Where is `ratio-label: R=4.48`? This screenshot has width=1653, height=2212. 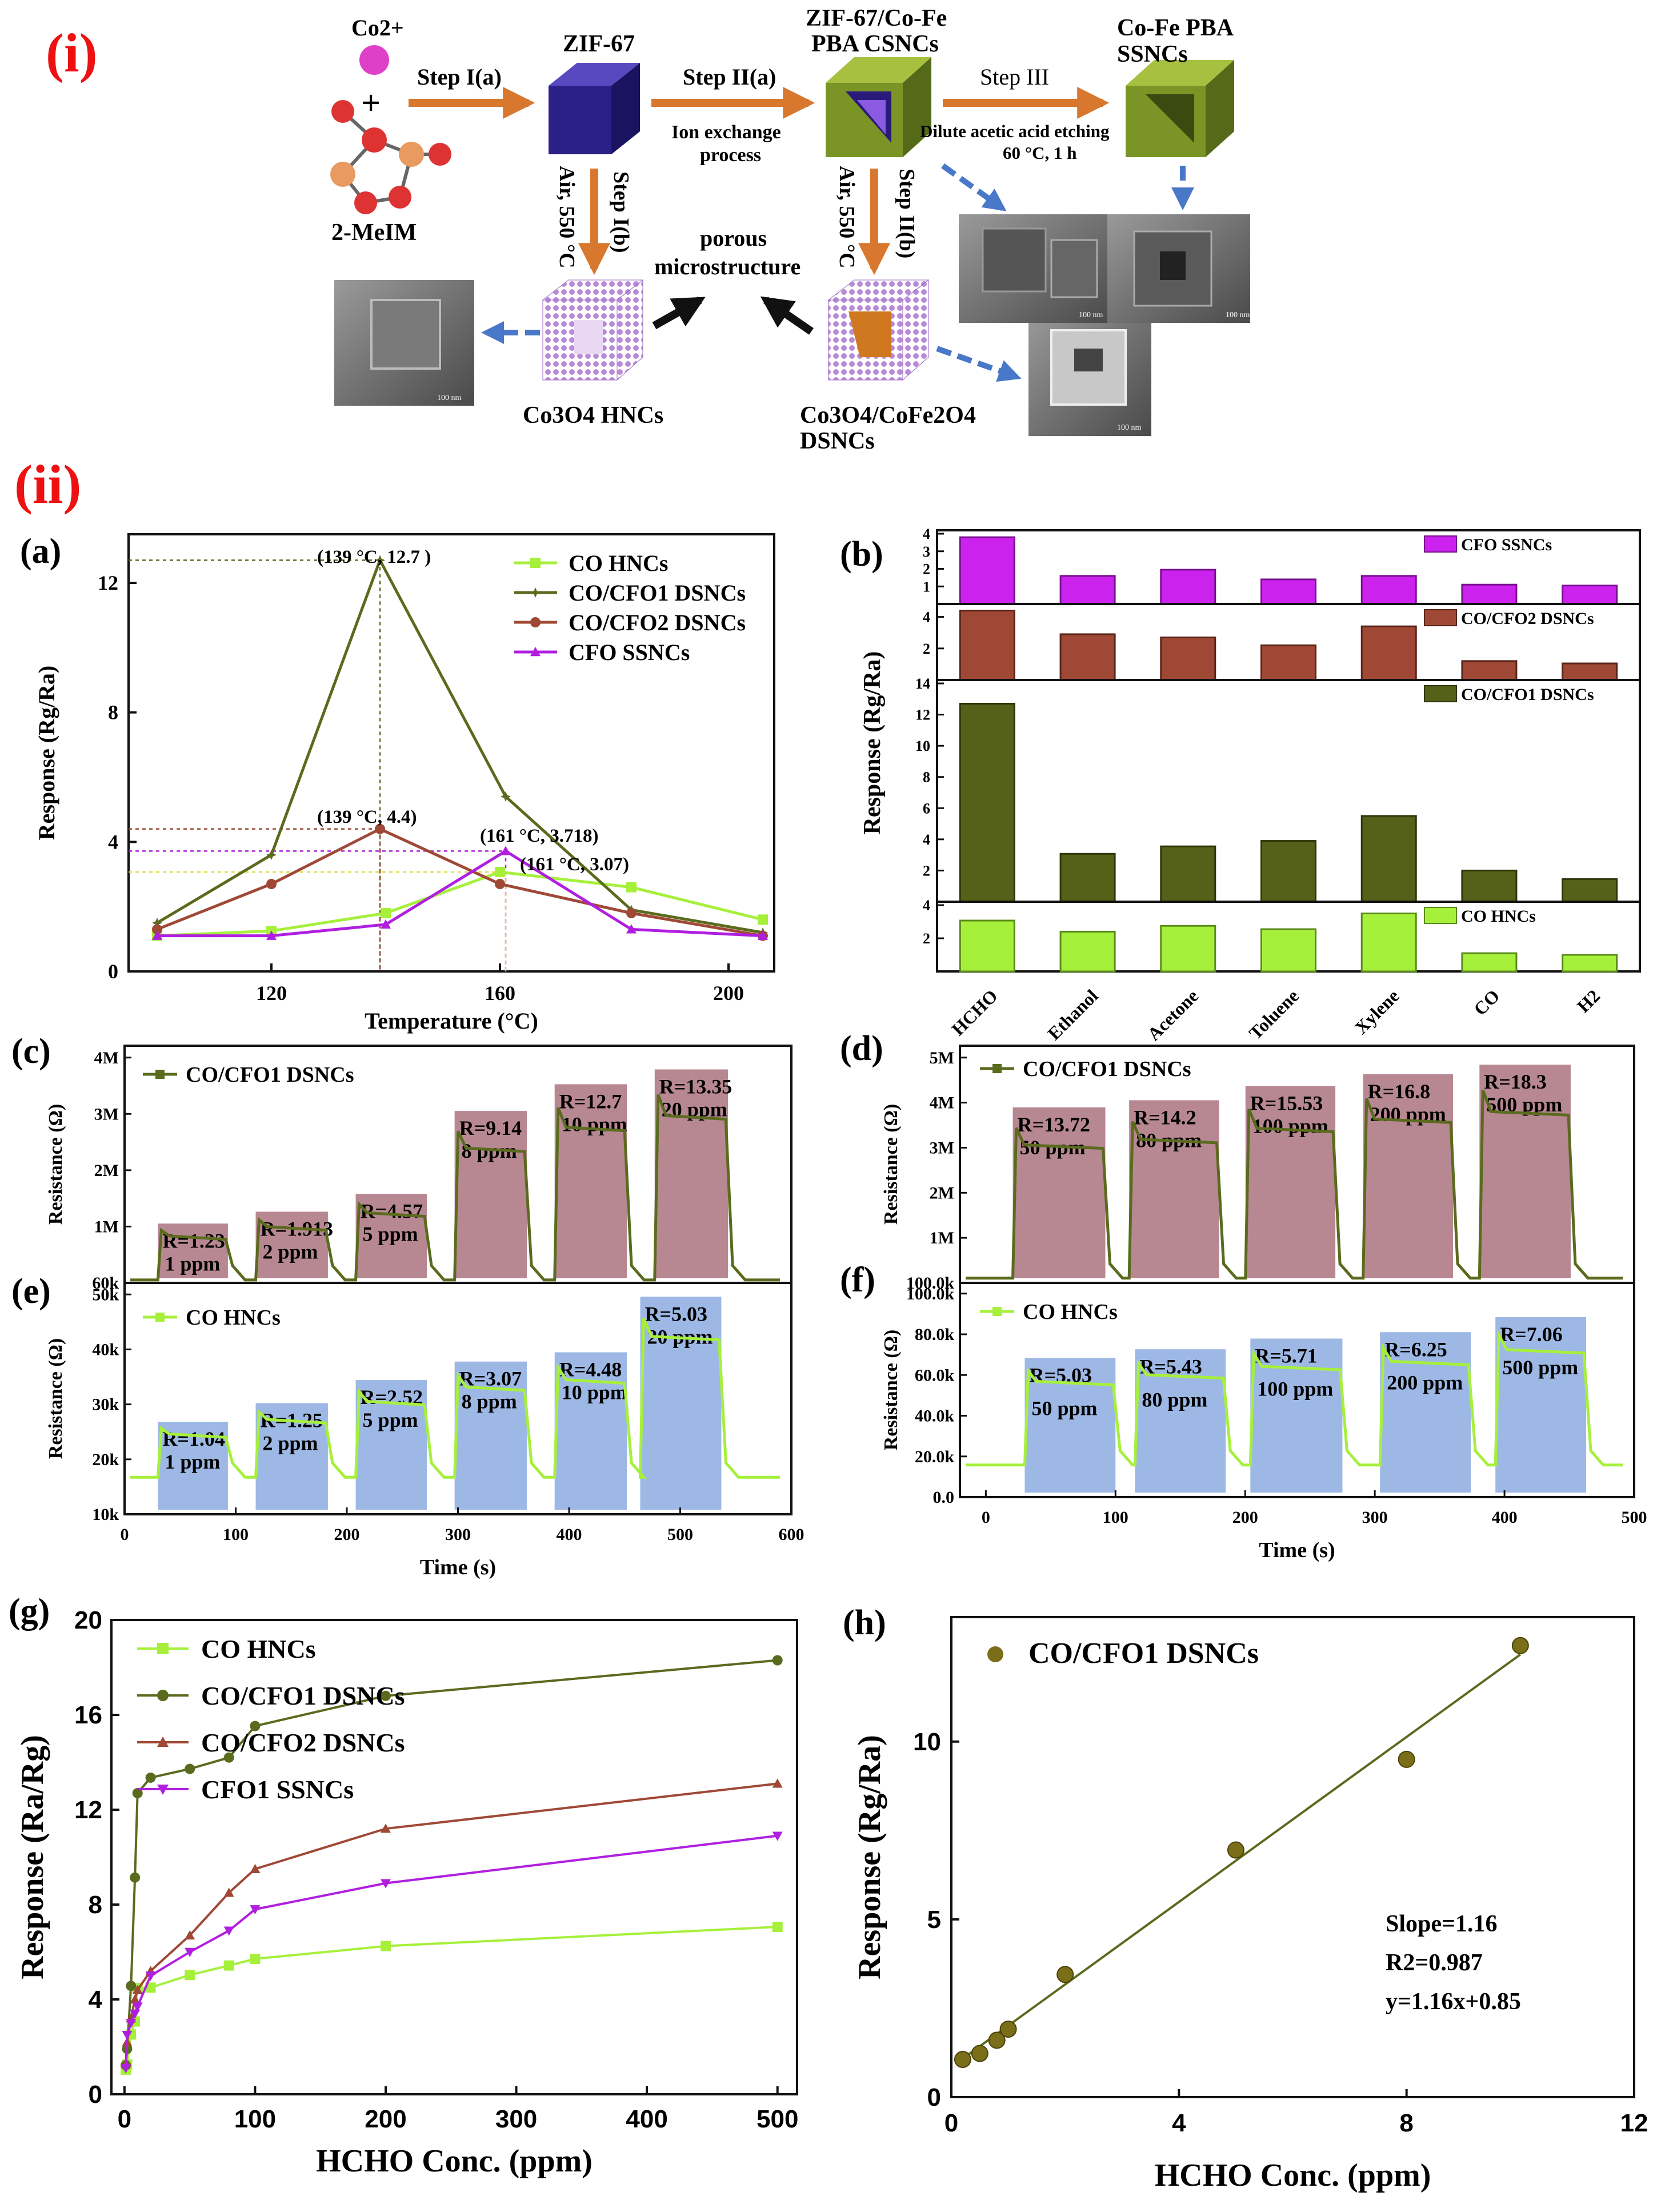
ratio-label: R=4.48 is located at coordinates (591, 1369).